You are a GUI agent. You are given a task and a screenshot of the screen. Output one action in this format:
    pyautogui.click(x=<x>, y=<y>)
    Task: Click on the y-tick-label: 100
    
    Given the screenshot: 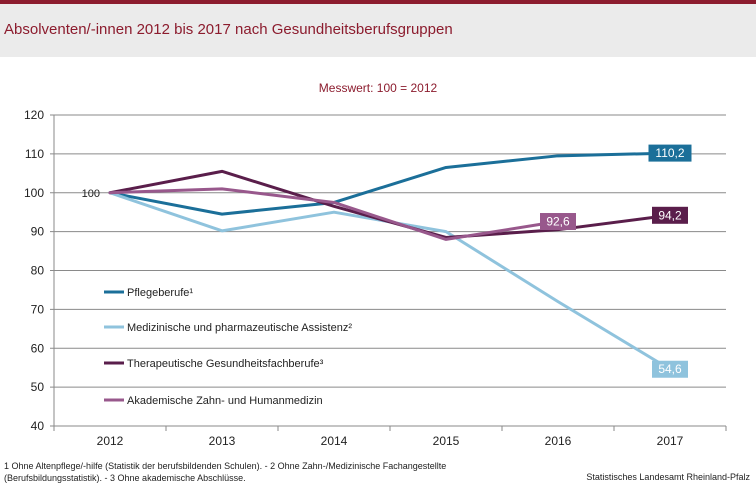 What is the action you would take?
    pyautogui.click(x=34, y=193)
    